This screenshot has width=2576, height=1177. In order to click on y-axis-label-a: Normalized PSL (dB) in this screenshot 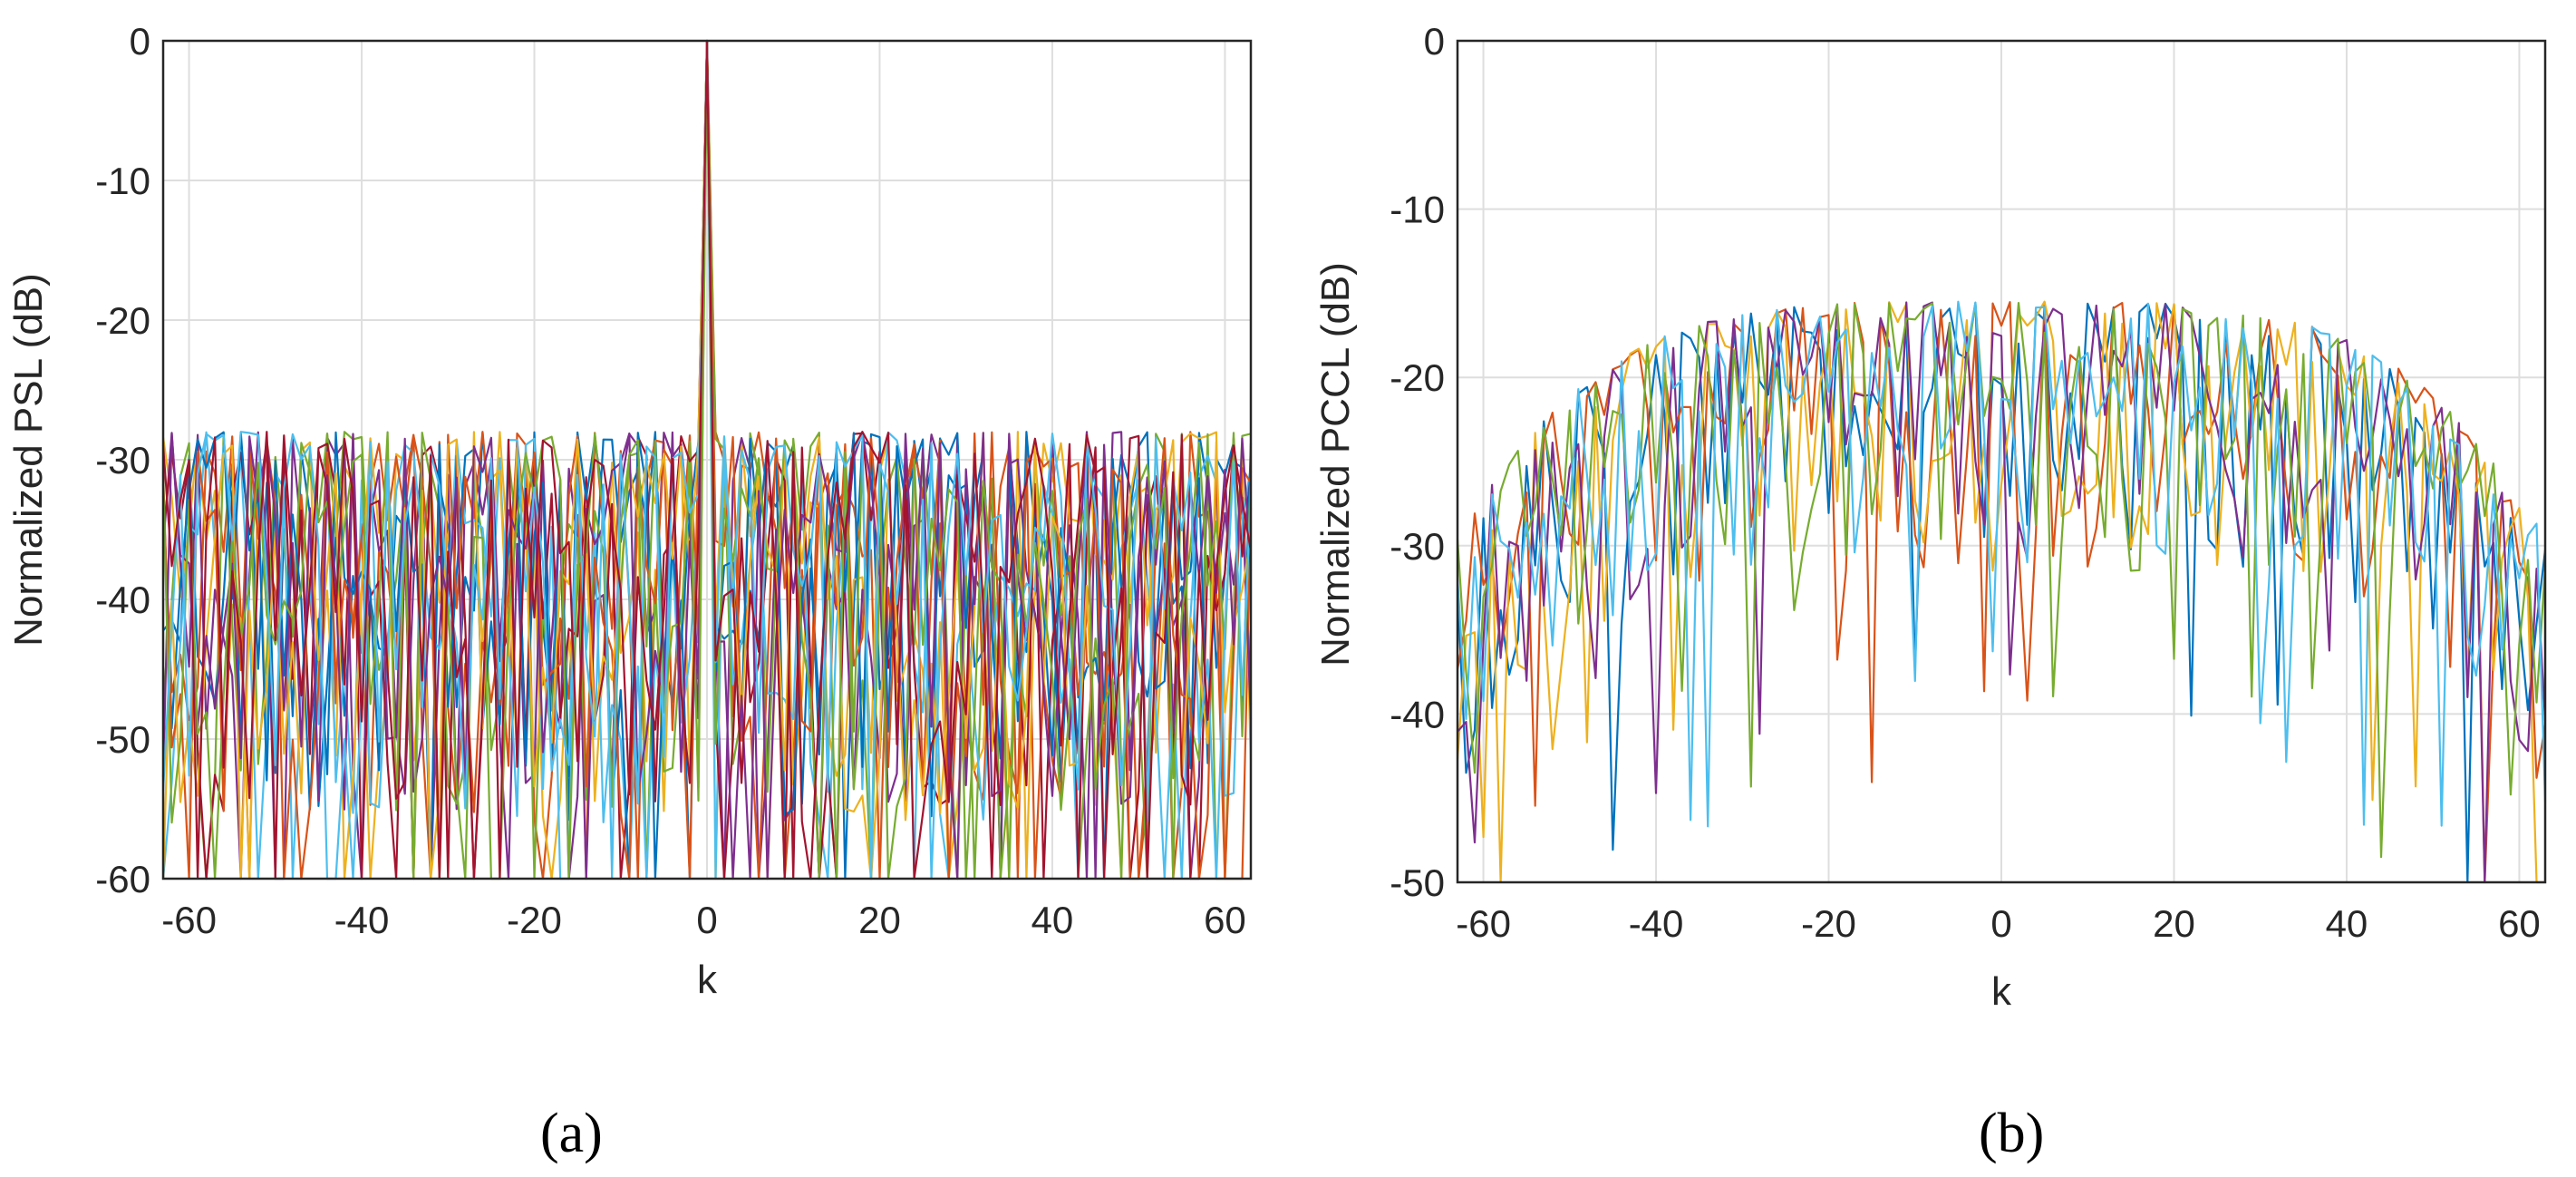, I will do `click(28, 460)`.